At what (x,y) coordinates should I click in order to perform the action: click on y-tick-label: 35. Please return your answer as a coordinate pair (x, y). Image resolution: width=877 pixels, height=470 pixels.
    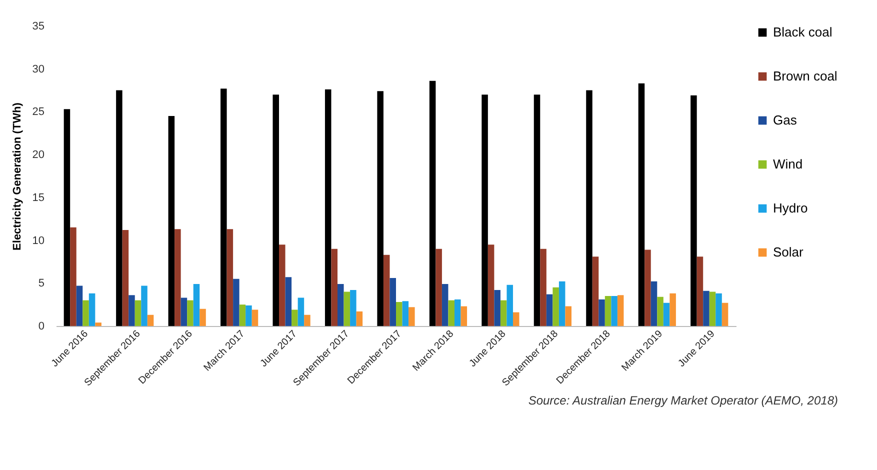
    Looking at the image, I should click on (38, 26).